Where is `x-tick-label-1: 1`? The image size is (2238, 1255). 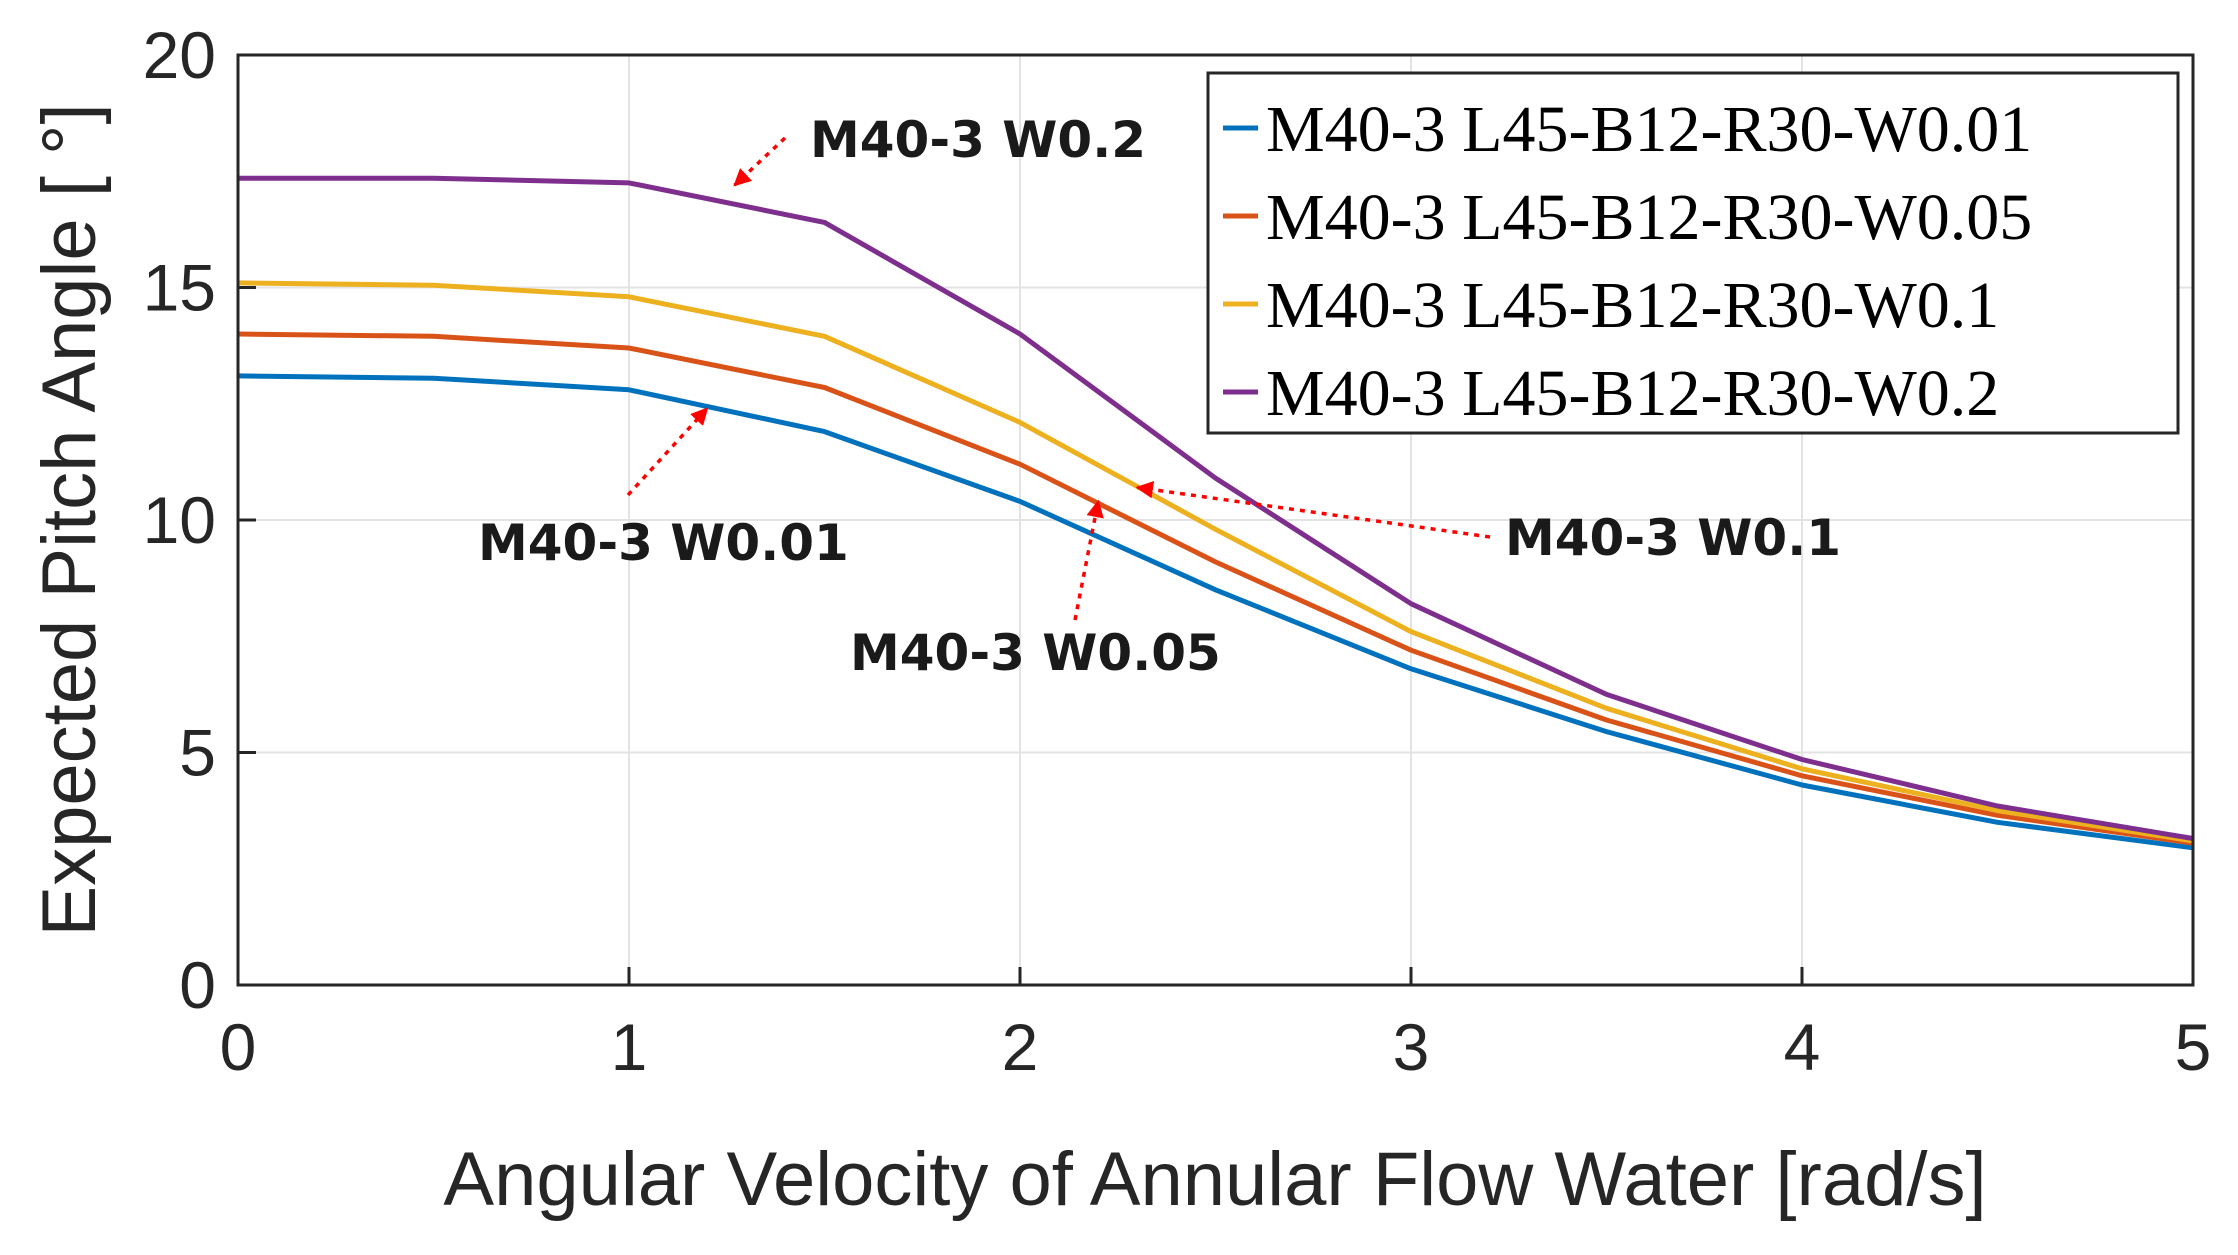 x-tick-label-1: 1 is located at coordinates (629, 1047).